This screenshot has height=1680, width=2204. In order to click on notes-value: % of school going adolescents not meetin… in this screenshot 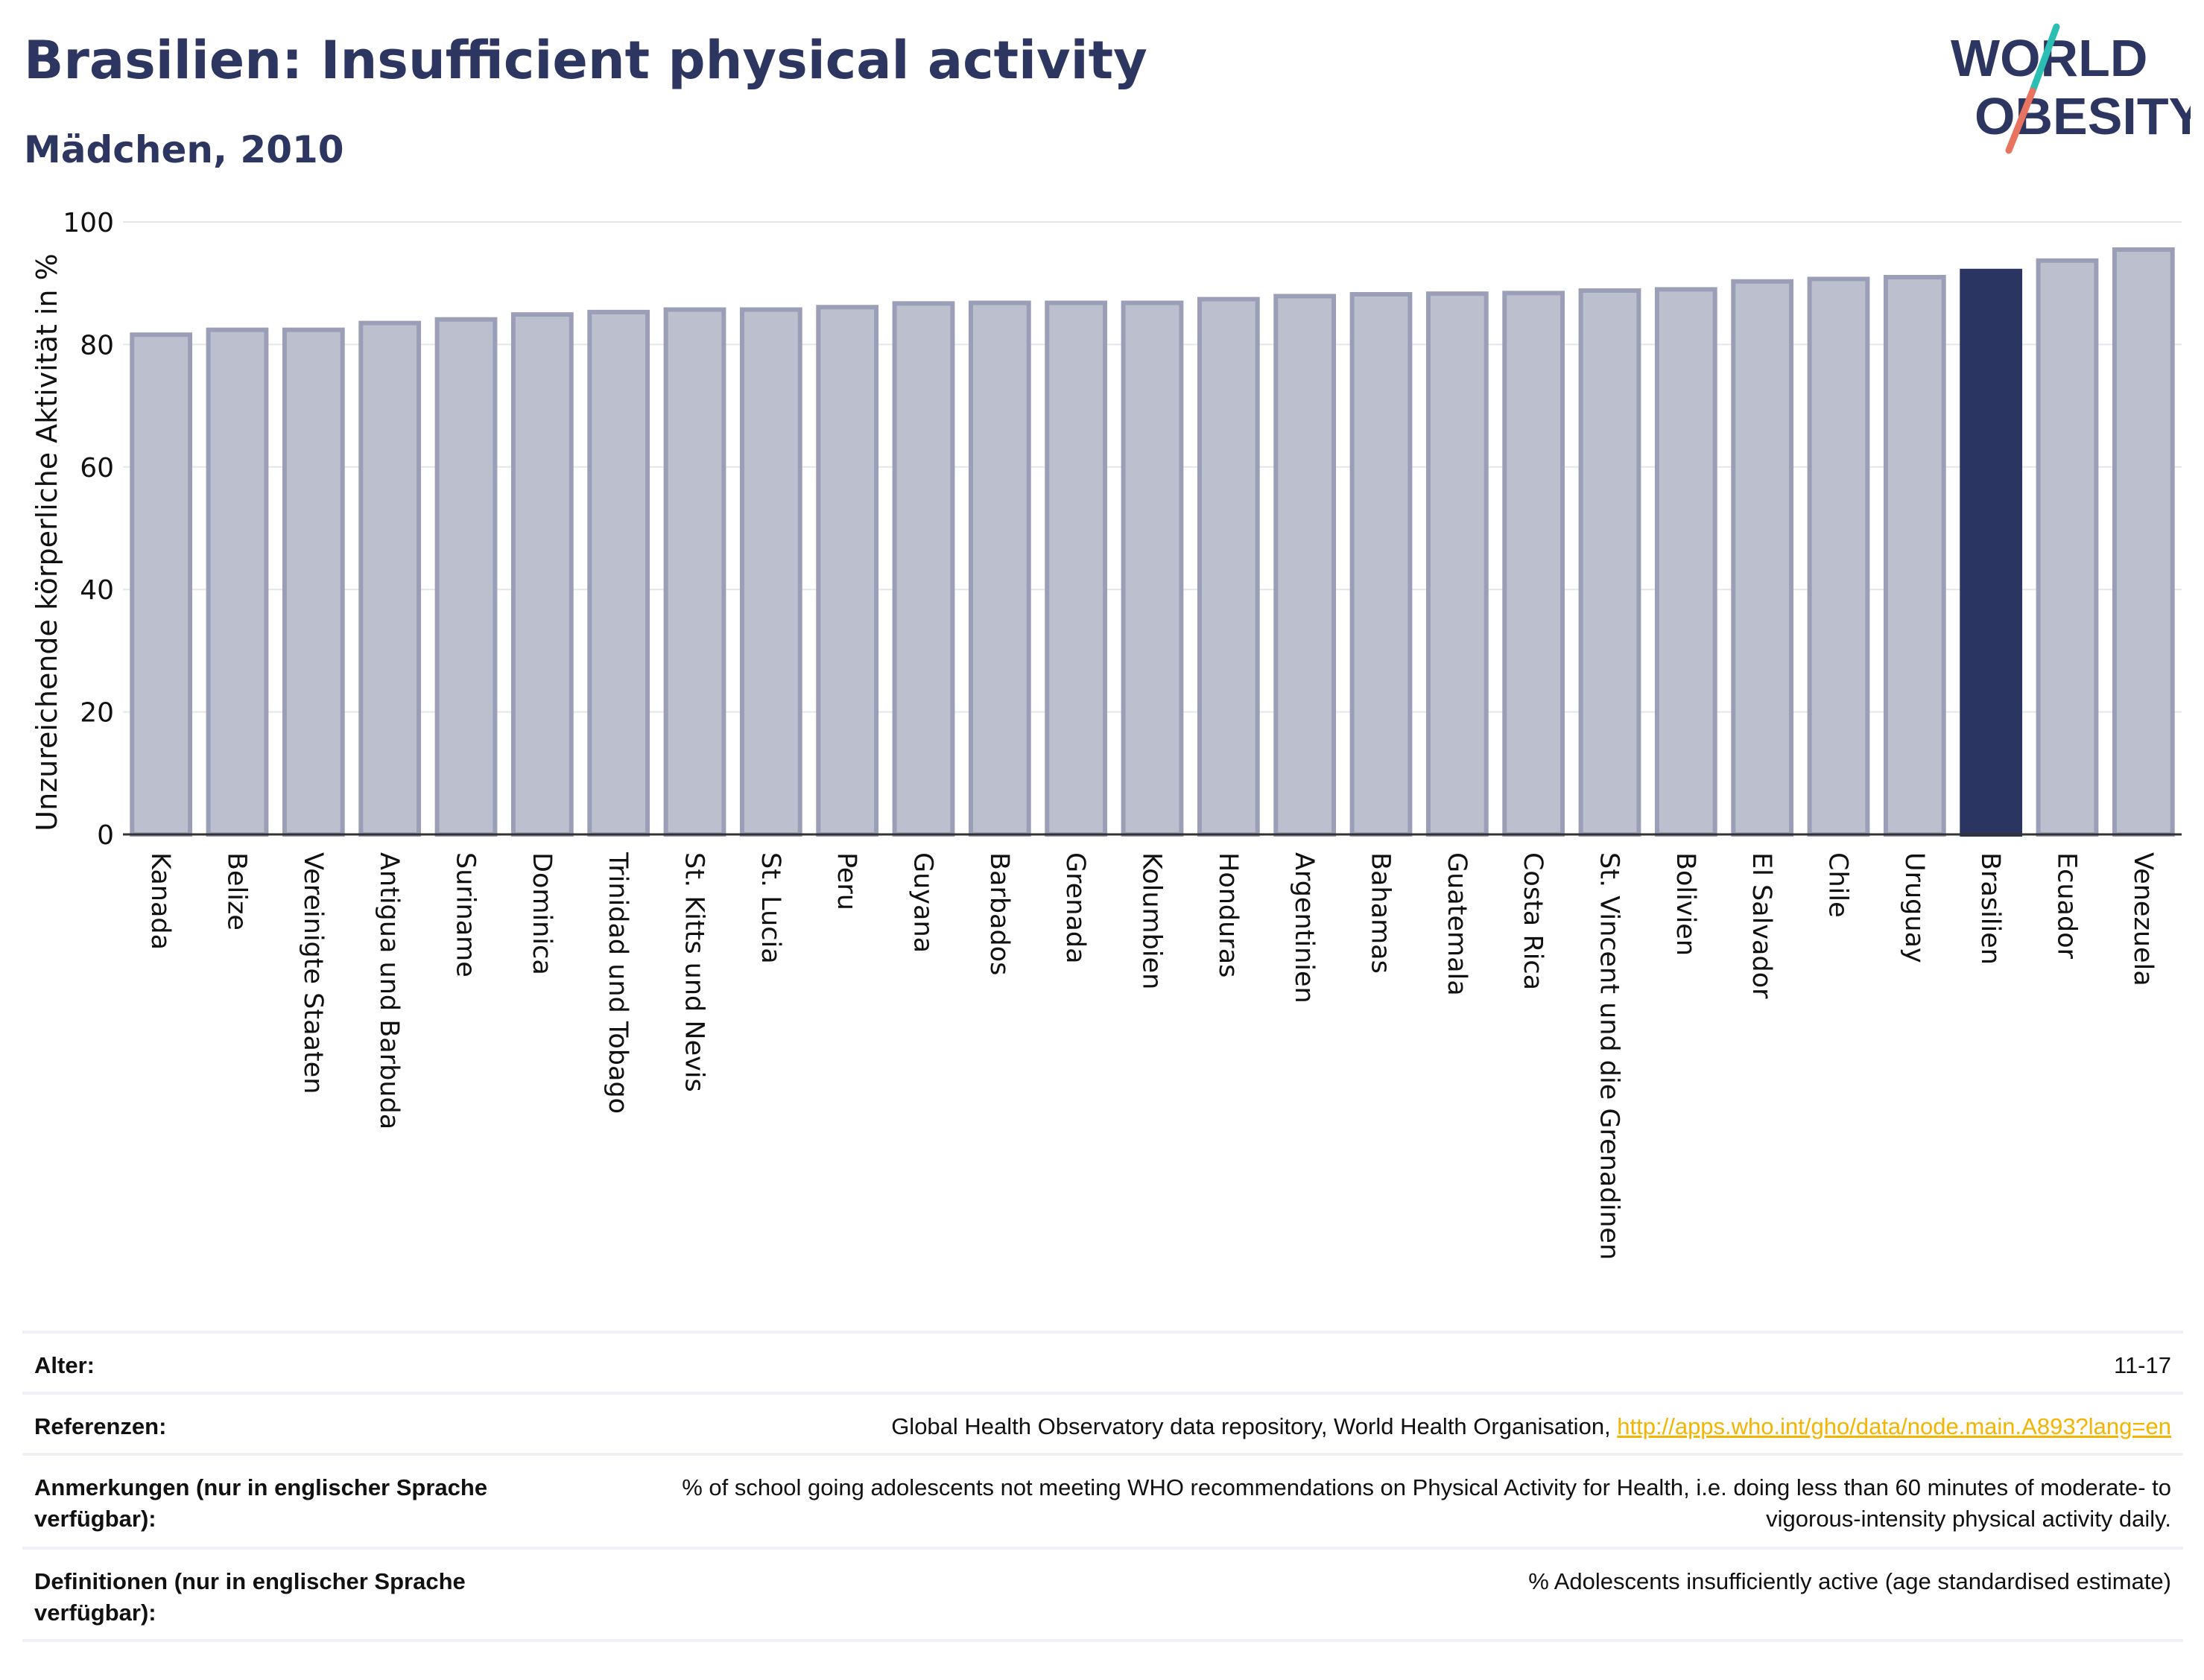, I will do `click(1426, 1503)`.